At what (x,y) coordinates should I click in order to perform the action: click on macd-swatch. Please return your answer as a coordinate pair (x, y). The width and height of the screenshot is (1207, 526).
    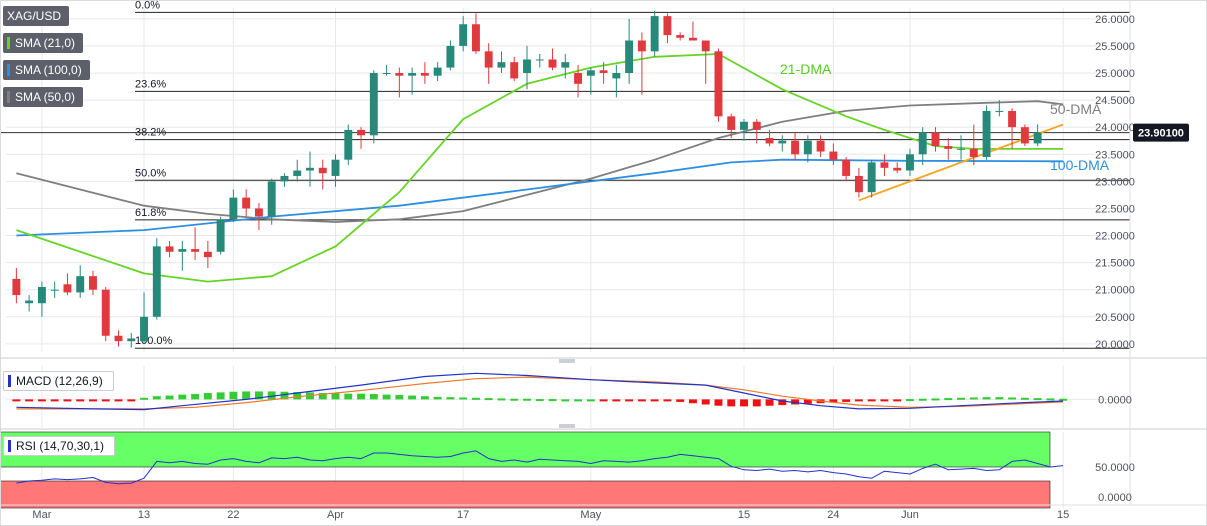
    Looking at the image, I should click on (9, 381).